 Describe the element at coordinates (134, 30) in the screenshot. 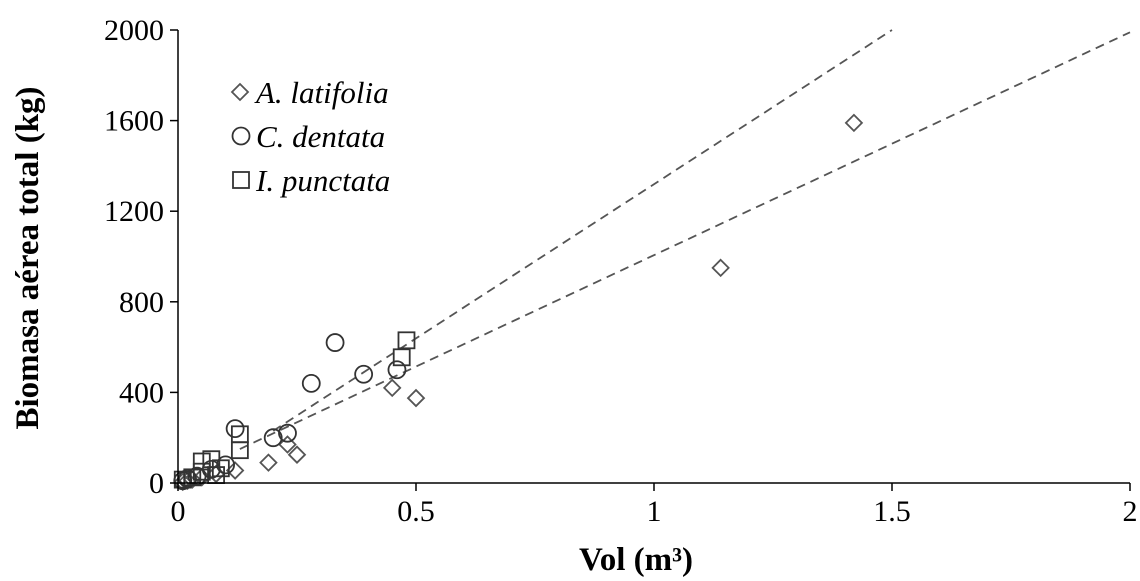

I see `y-tick-label: 2000` at that location.